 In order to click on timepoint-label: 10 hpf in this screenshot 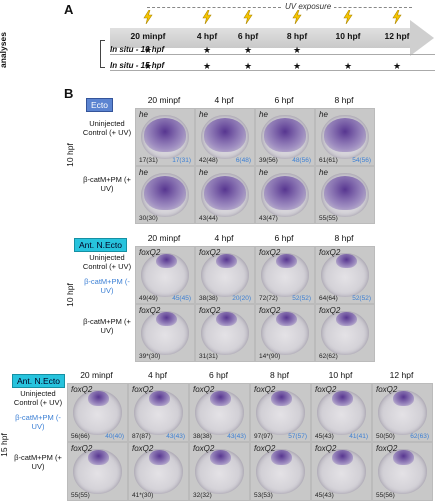, I will do `click(348, 36)`.